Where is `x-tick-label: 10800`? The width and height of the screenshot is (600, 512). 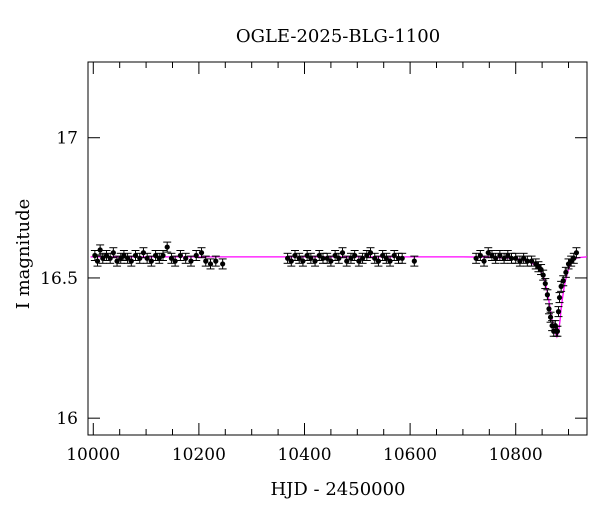 x-tick-label: 10800 is located at coordinates (516, 455).